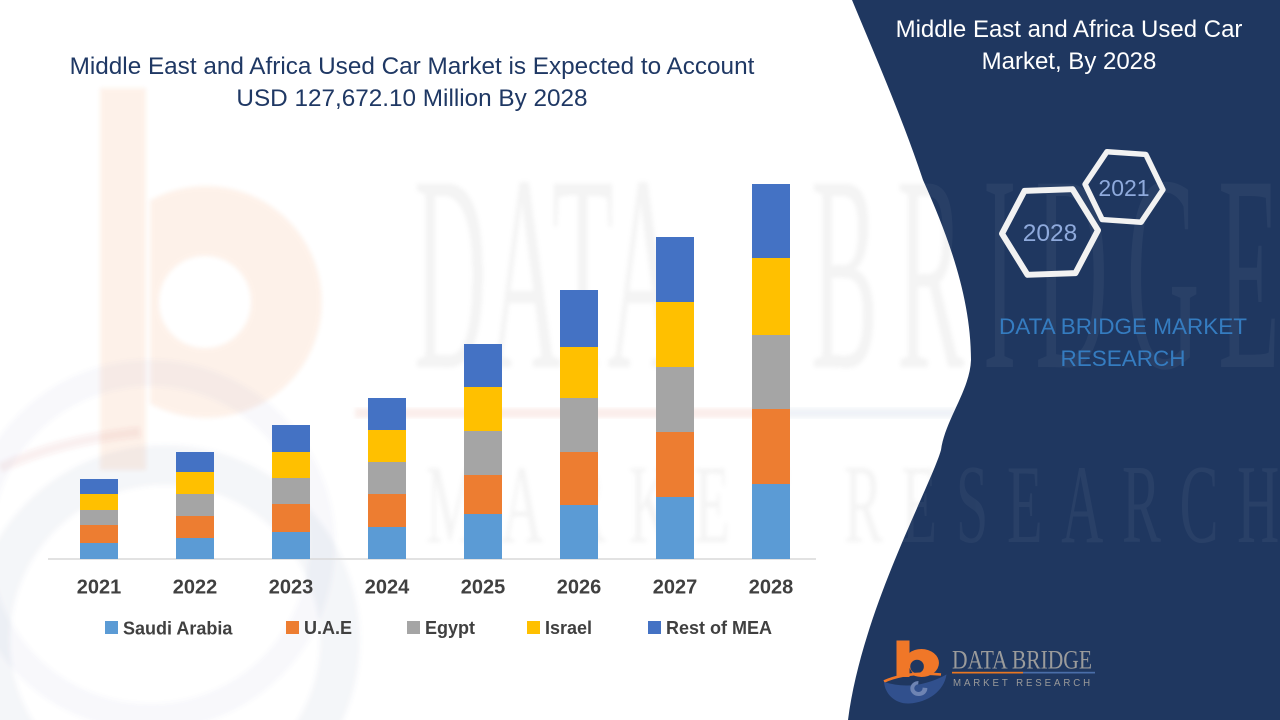 This screenshot has width=1280, height=720. What do you see at coordinates (568, 628) in the screenshot?
I see `svg-text: Israel` at bounding box center [568, 628].